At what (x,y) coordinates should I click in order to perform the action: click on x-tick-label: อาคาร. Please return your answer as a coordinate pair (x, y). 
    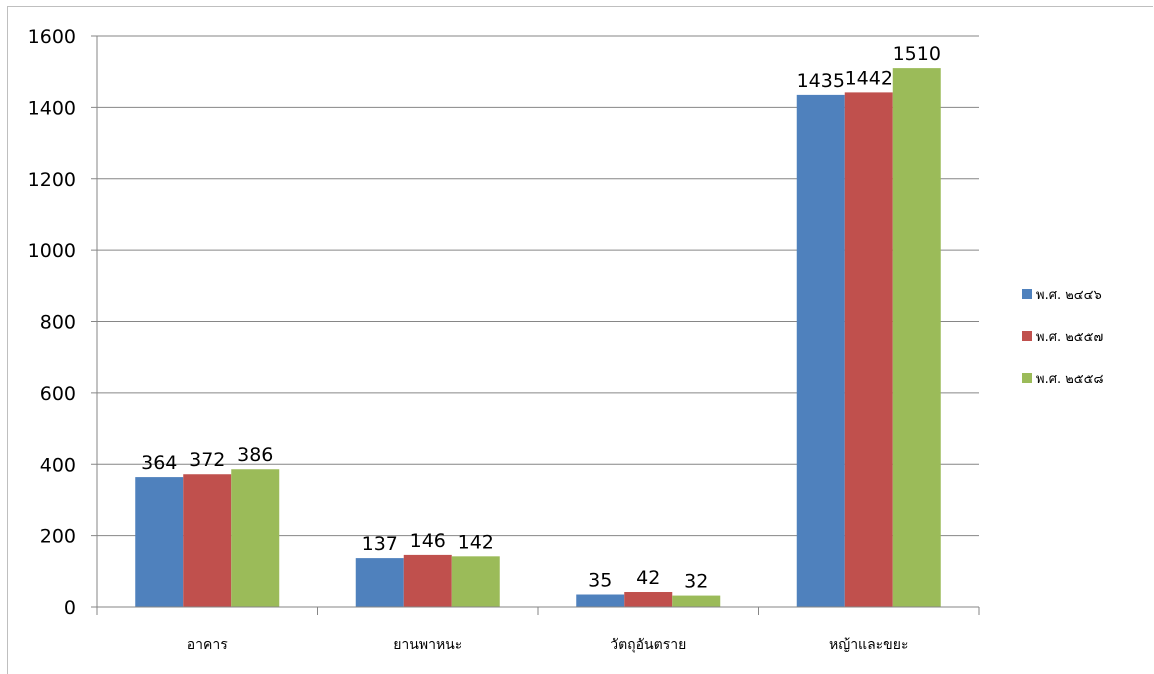
    Looking at the image, I should click on (207, 645).